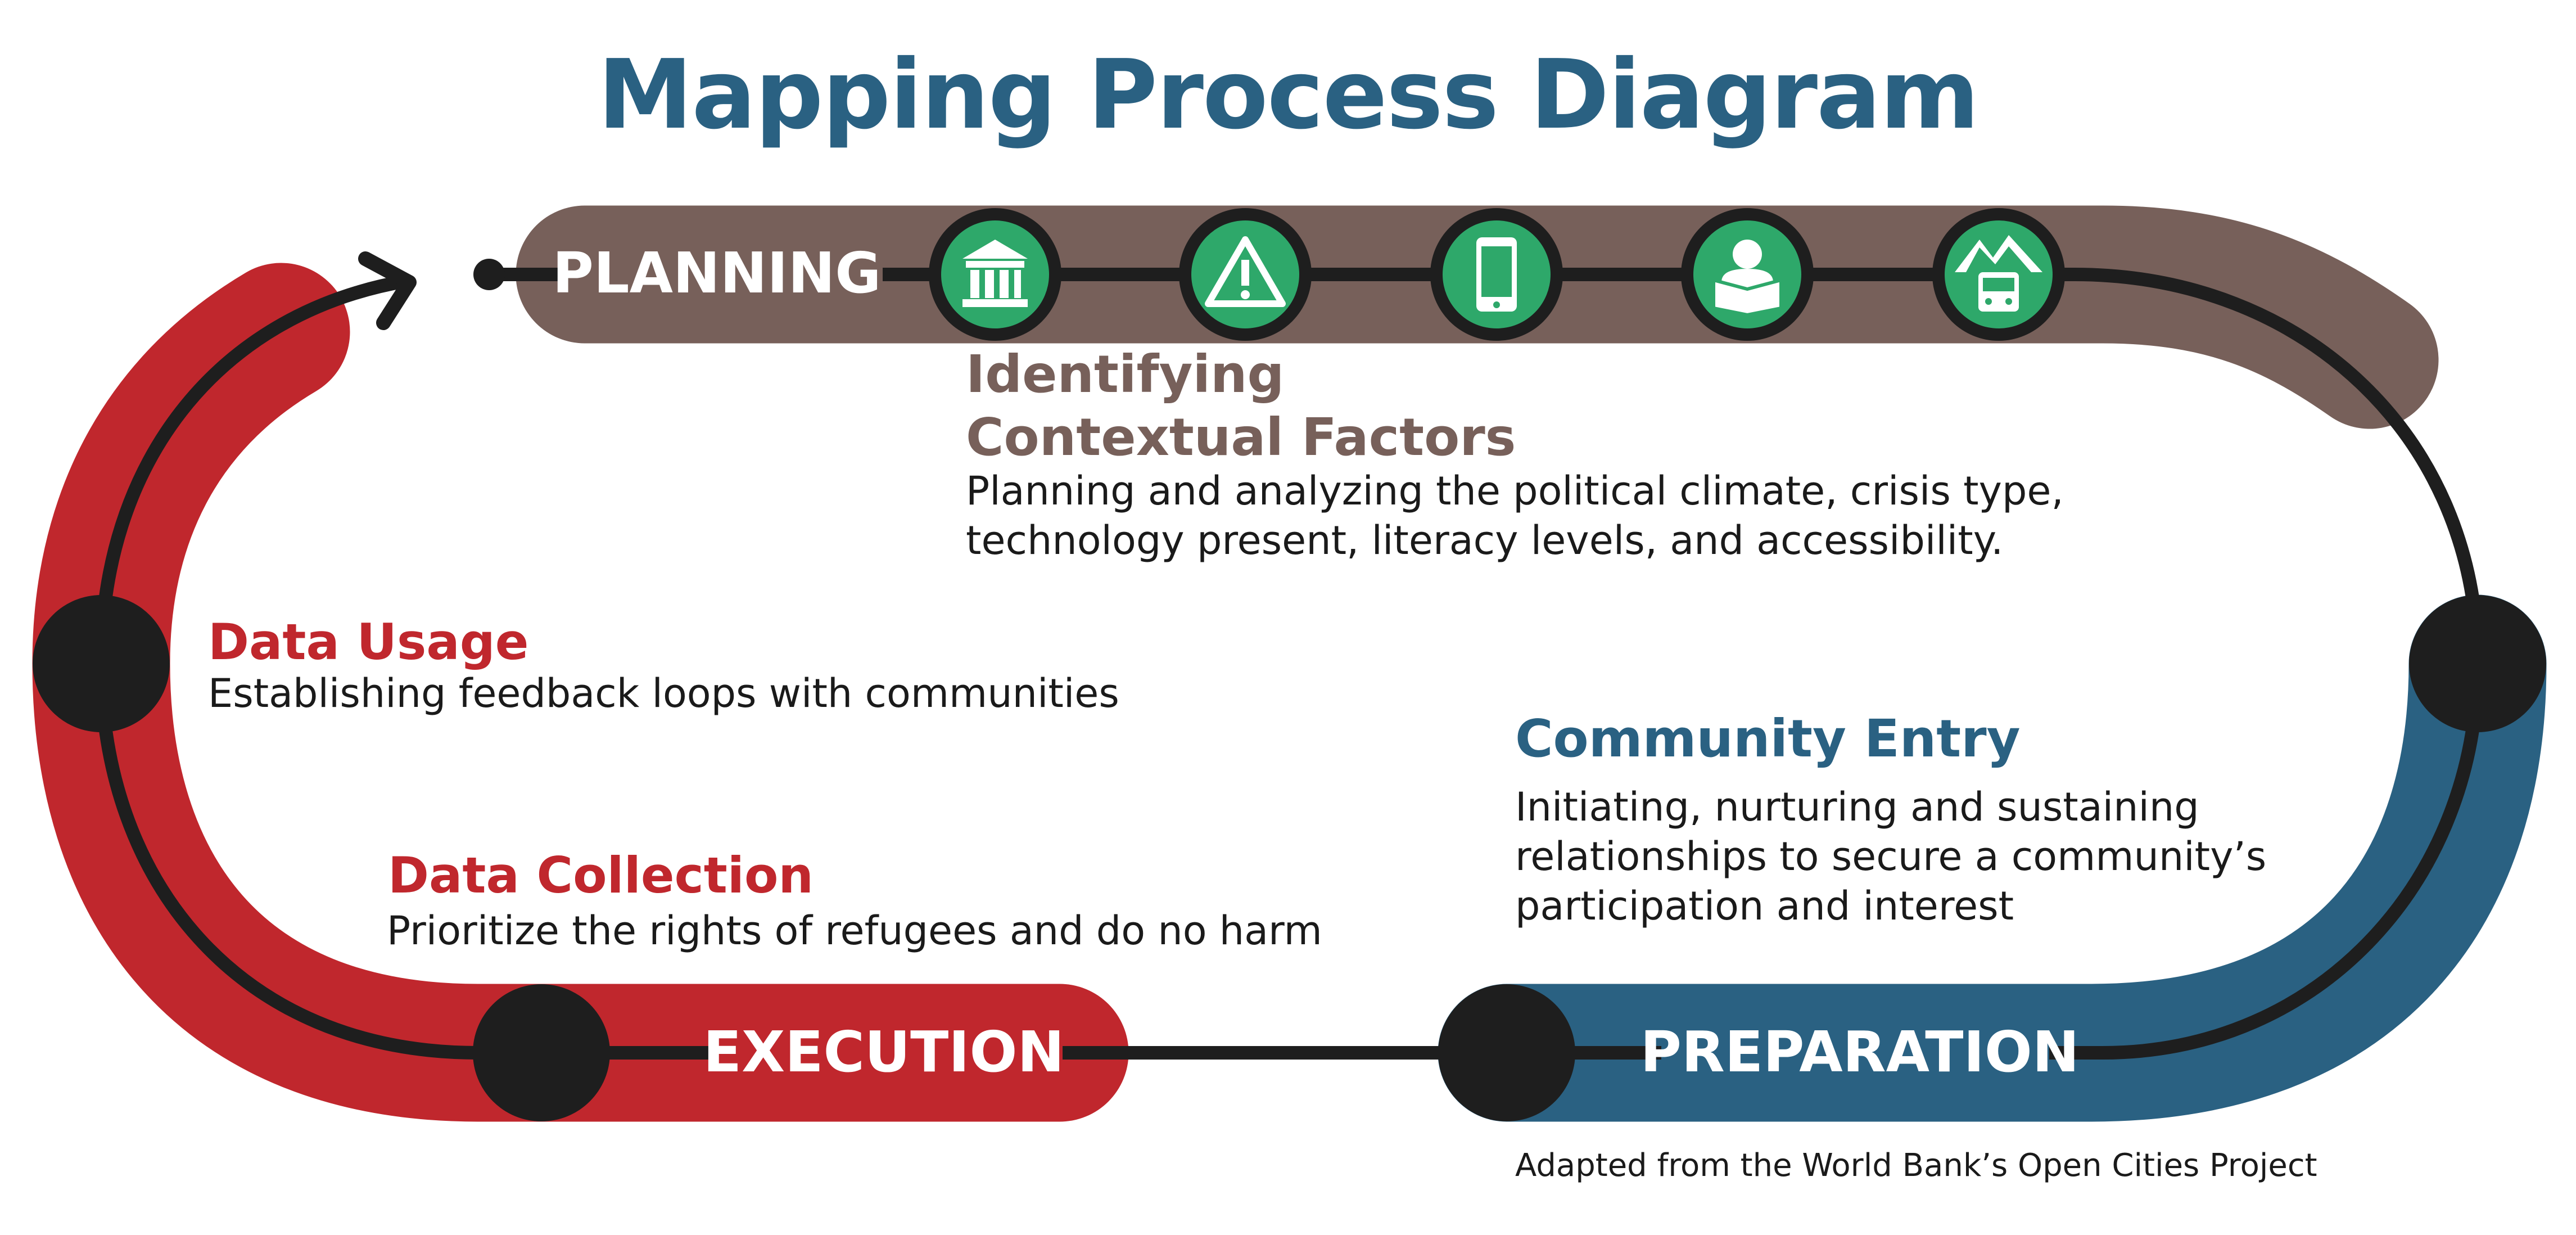 The width and height of the screenshot is (2576, 1235). What do you see at coordinates (601, 875) in the screenshot?
I see `data-collection-heading: Data Collection` at bounding box center [601, 875].